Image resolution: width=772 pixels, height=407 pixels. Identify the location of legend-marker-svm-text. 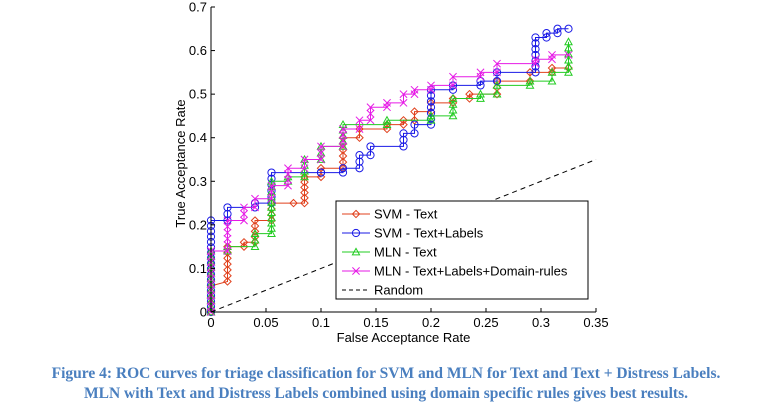
(356, 214).